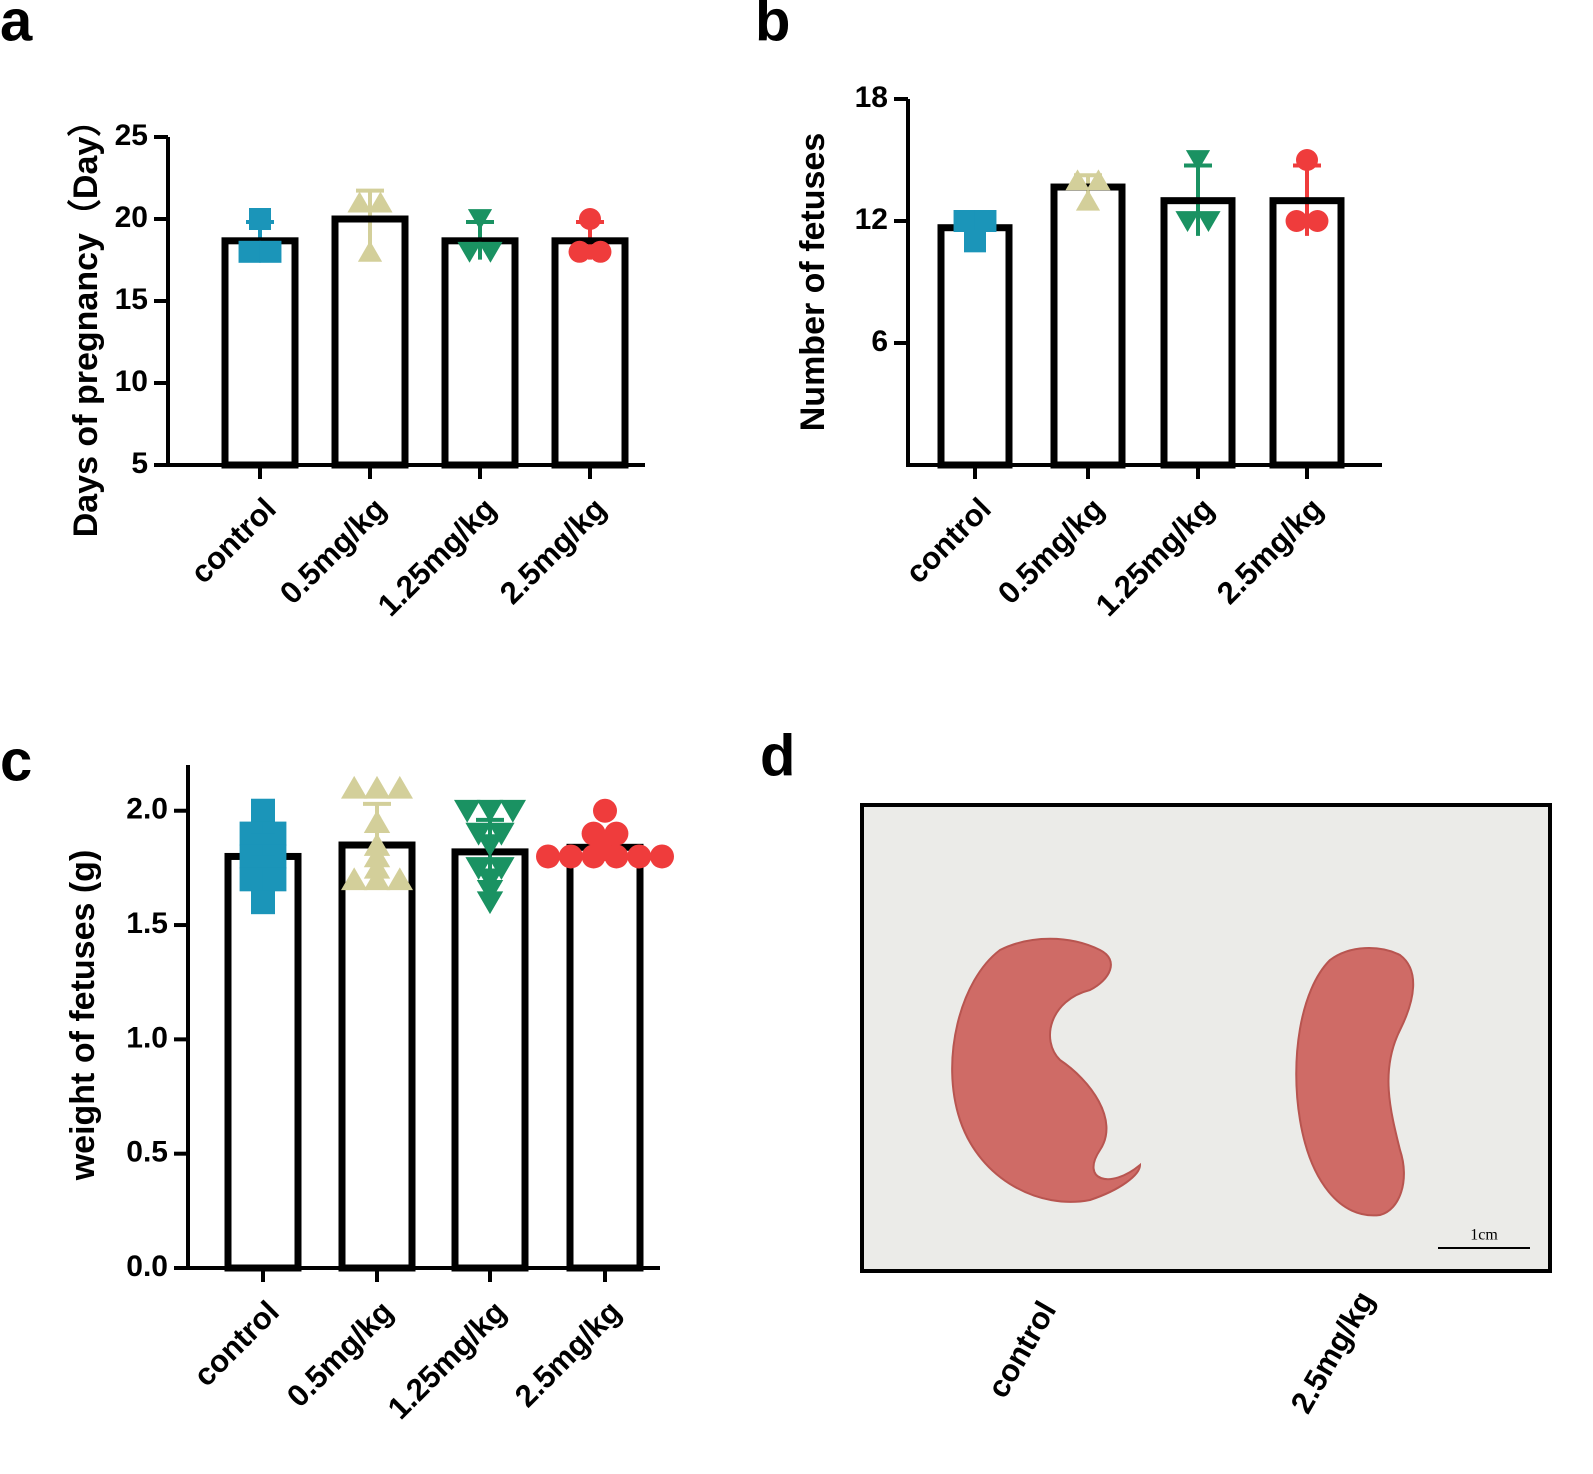 This screenshot has height=1474, width=1593. Describe the element at coordinates (131, 135) in the screenshot. I see `y-tick-label: 25` at that location.